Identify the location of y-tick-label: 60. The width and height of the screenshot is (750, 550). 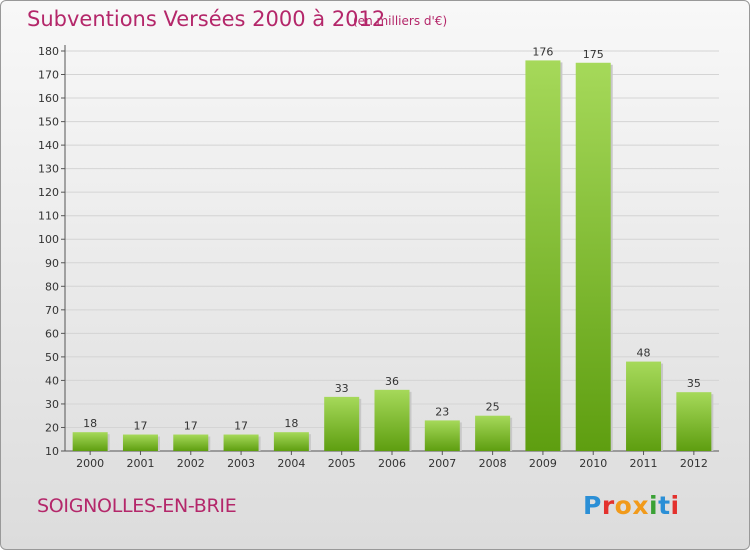
(52, 333).